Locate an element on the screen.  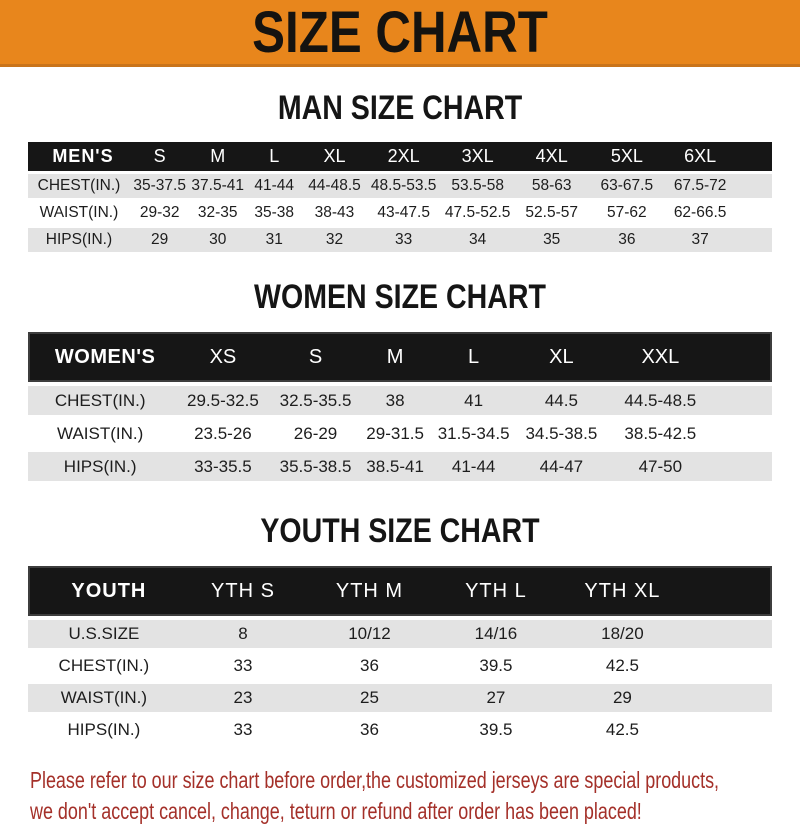
size-value-cell: 48.5-53.5 is located at coordinates (403, 186).